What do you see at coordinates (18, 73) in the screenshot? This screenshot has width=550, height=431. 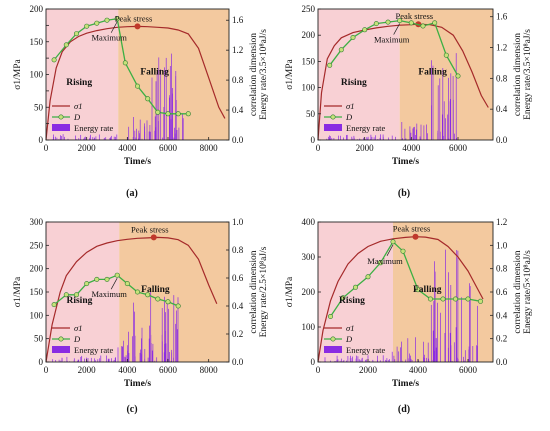 I see `y-axis-label: σ1/MPa` at bounding box center [18, 73].